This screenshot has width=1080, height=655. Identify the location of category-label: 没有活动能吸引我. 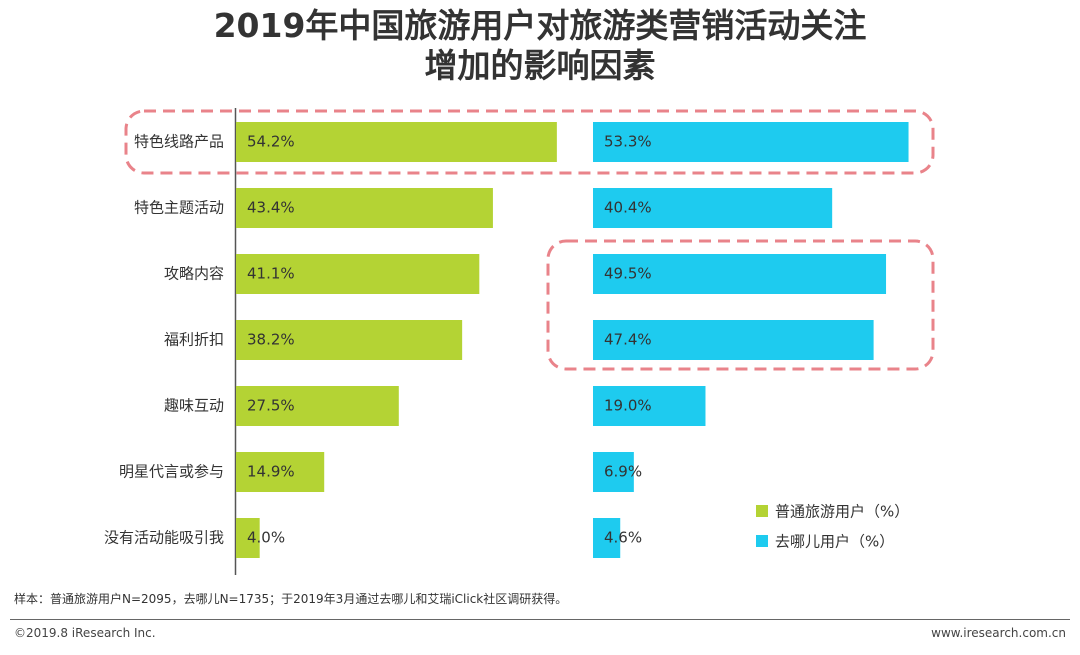
(164, 538).